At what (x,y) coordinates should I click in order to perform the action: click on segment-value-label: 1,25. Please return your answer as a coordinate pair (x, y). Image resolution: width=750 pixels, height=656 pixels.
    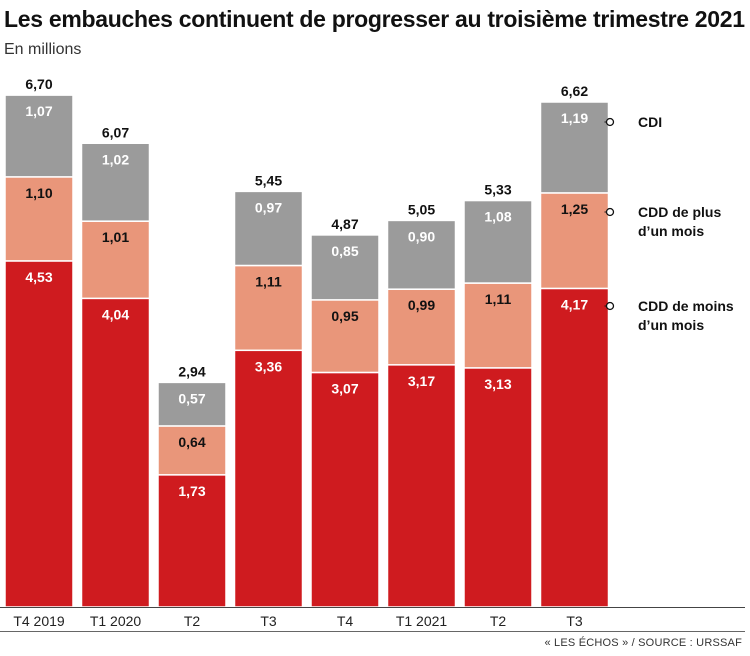
    Looking at the image, I should click on (574, 209).